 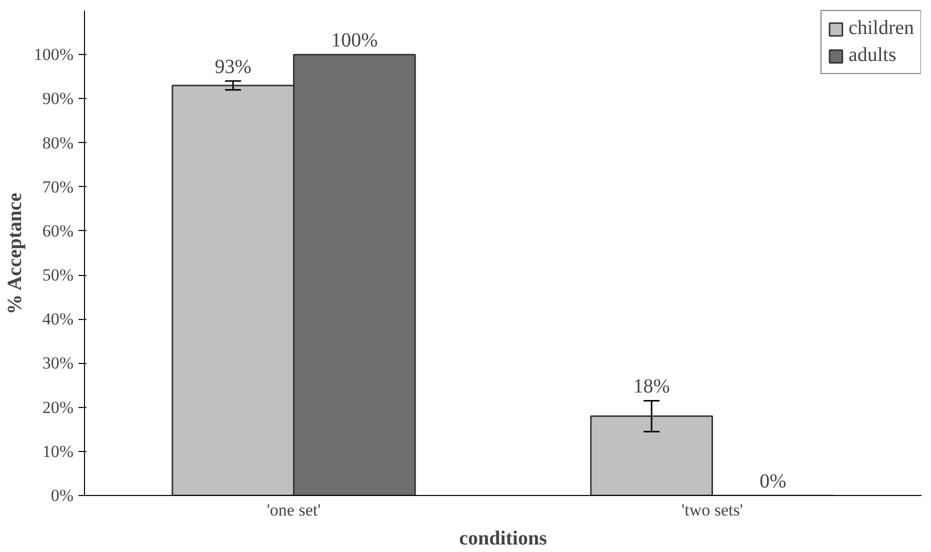 I want to click on y-tick-label: 20%, so click(x=58, y=407).